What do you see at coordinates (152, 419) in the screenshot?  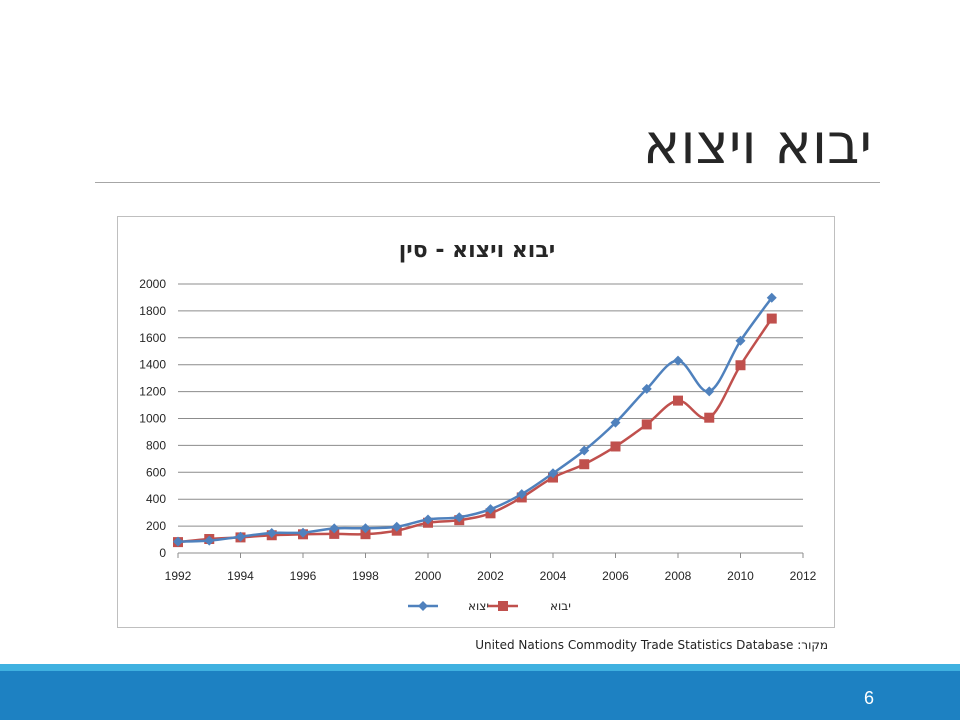 I see `y-tick-label: 1000` at bounding box center [152, 419].